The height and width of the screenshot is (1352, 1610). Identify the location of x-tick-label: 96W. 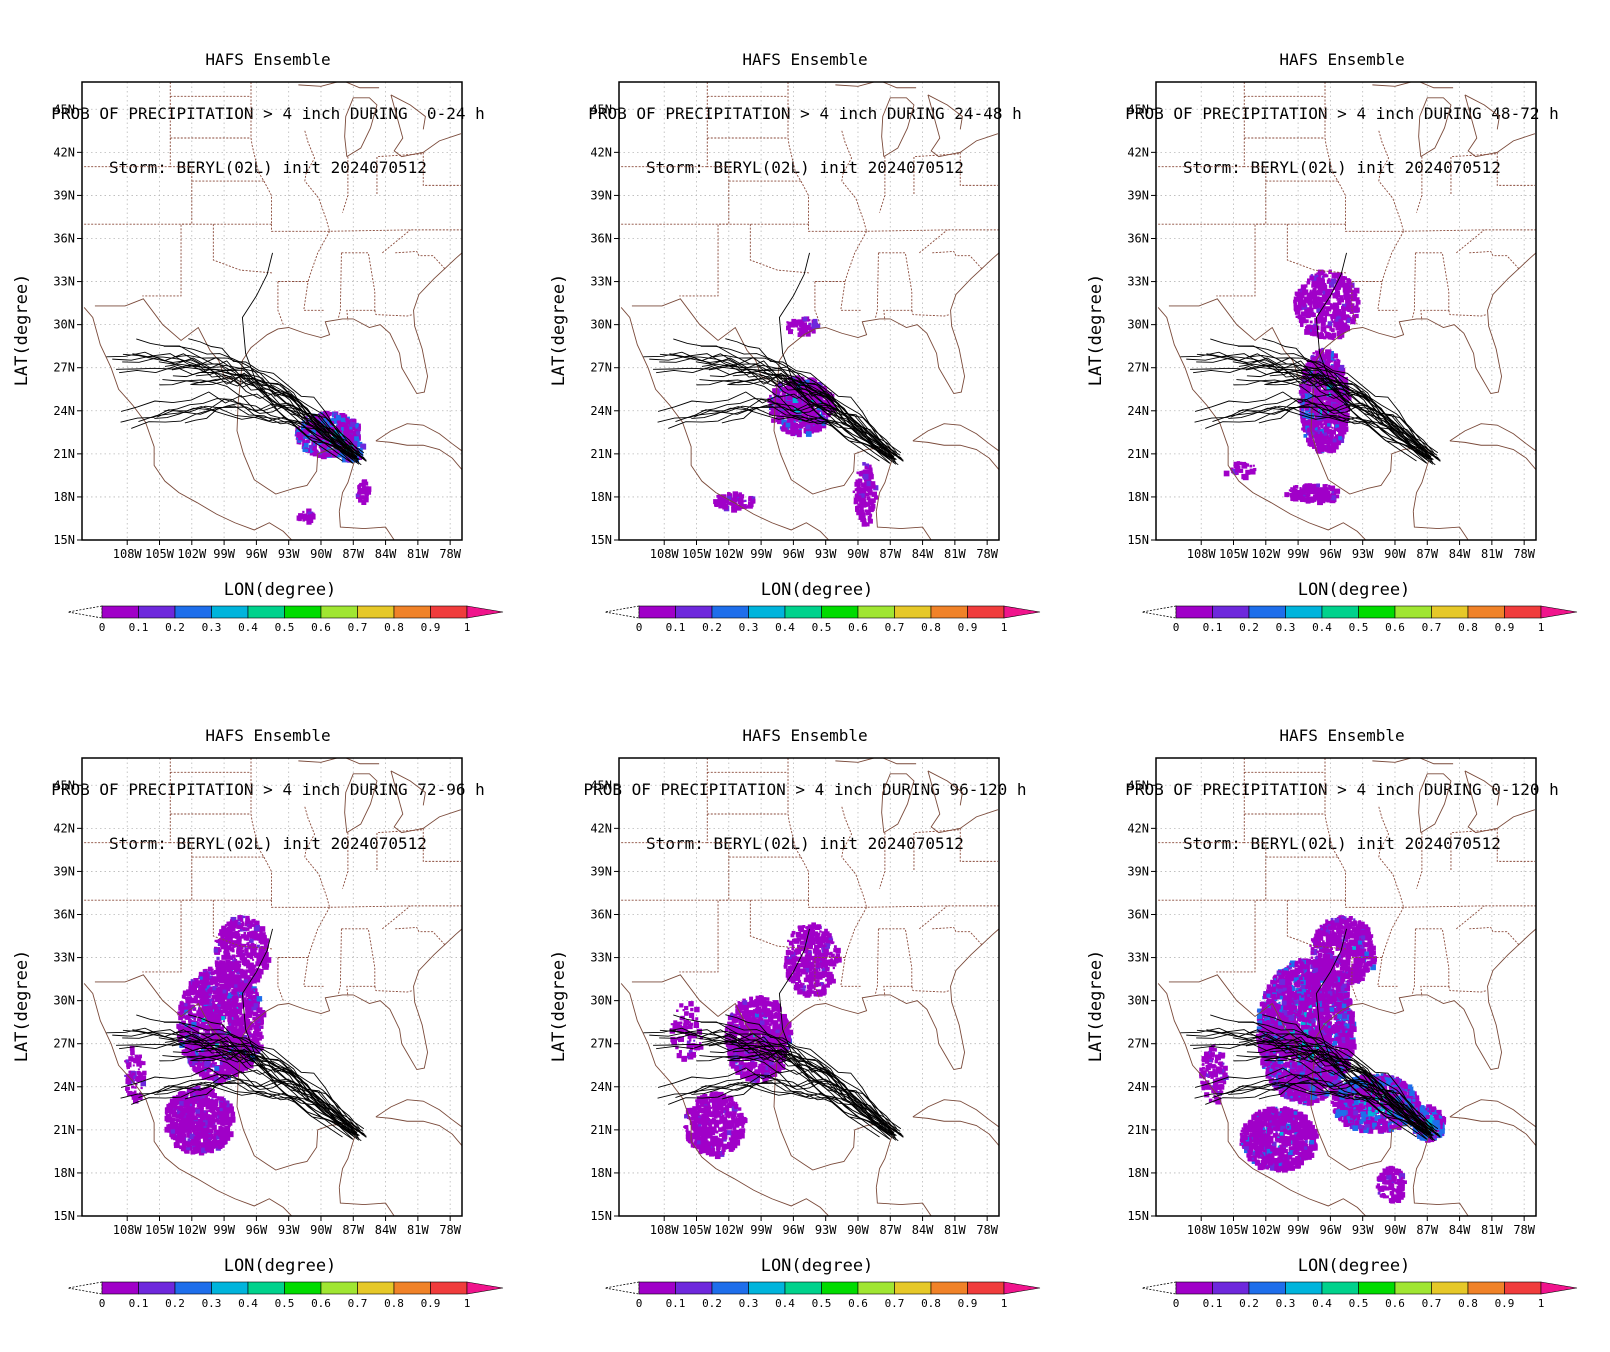
(1331, 554).